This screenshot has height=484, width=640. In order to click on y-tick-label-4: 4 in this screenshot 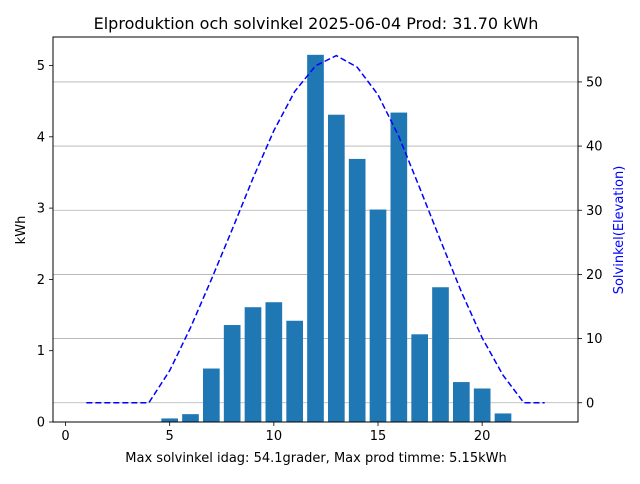, I will do `click(41, 137)`.